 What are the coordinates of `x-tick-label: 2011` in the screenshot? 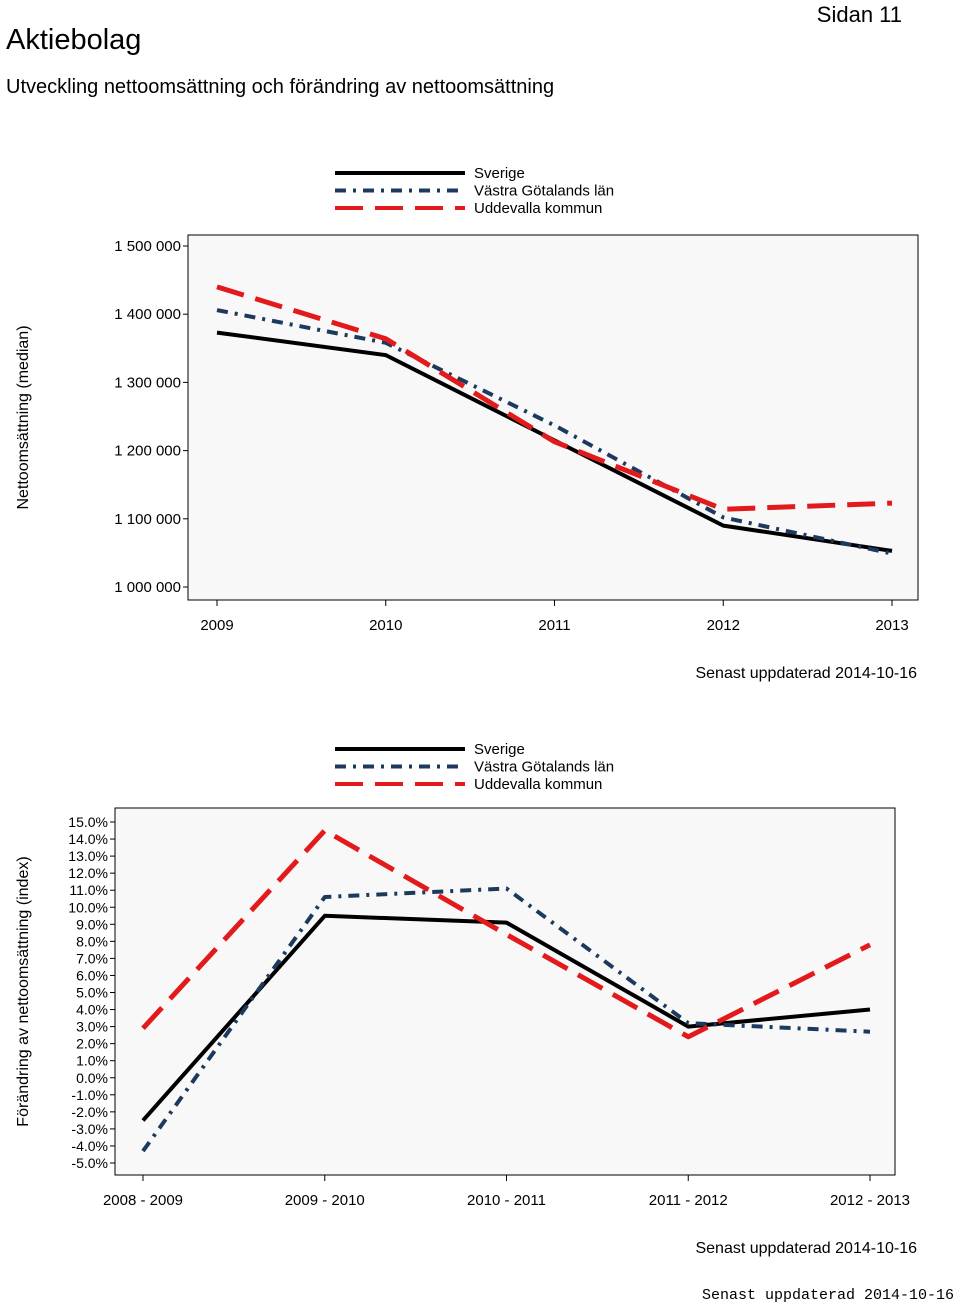 It's located at (554, 625).